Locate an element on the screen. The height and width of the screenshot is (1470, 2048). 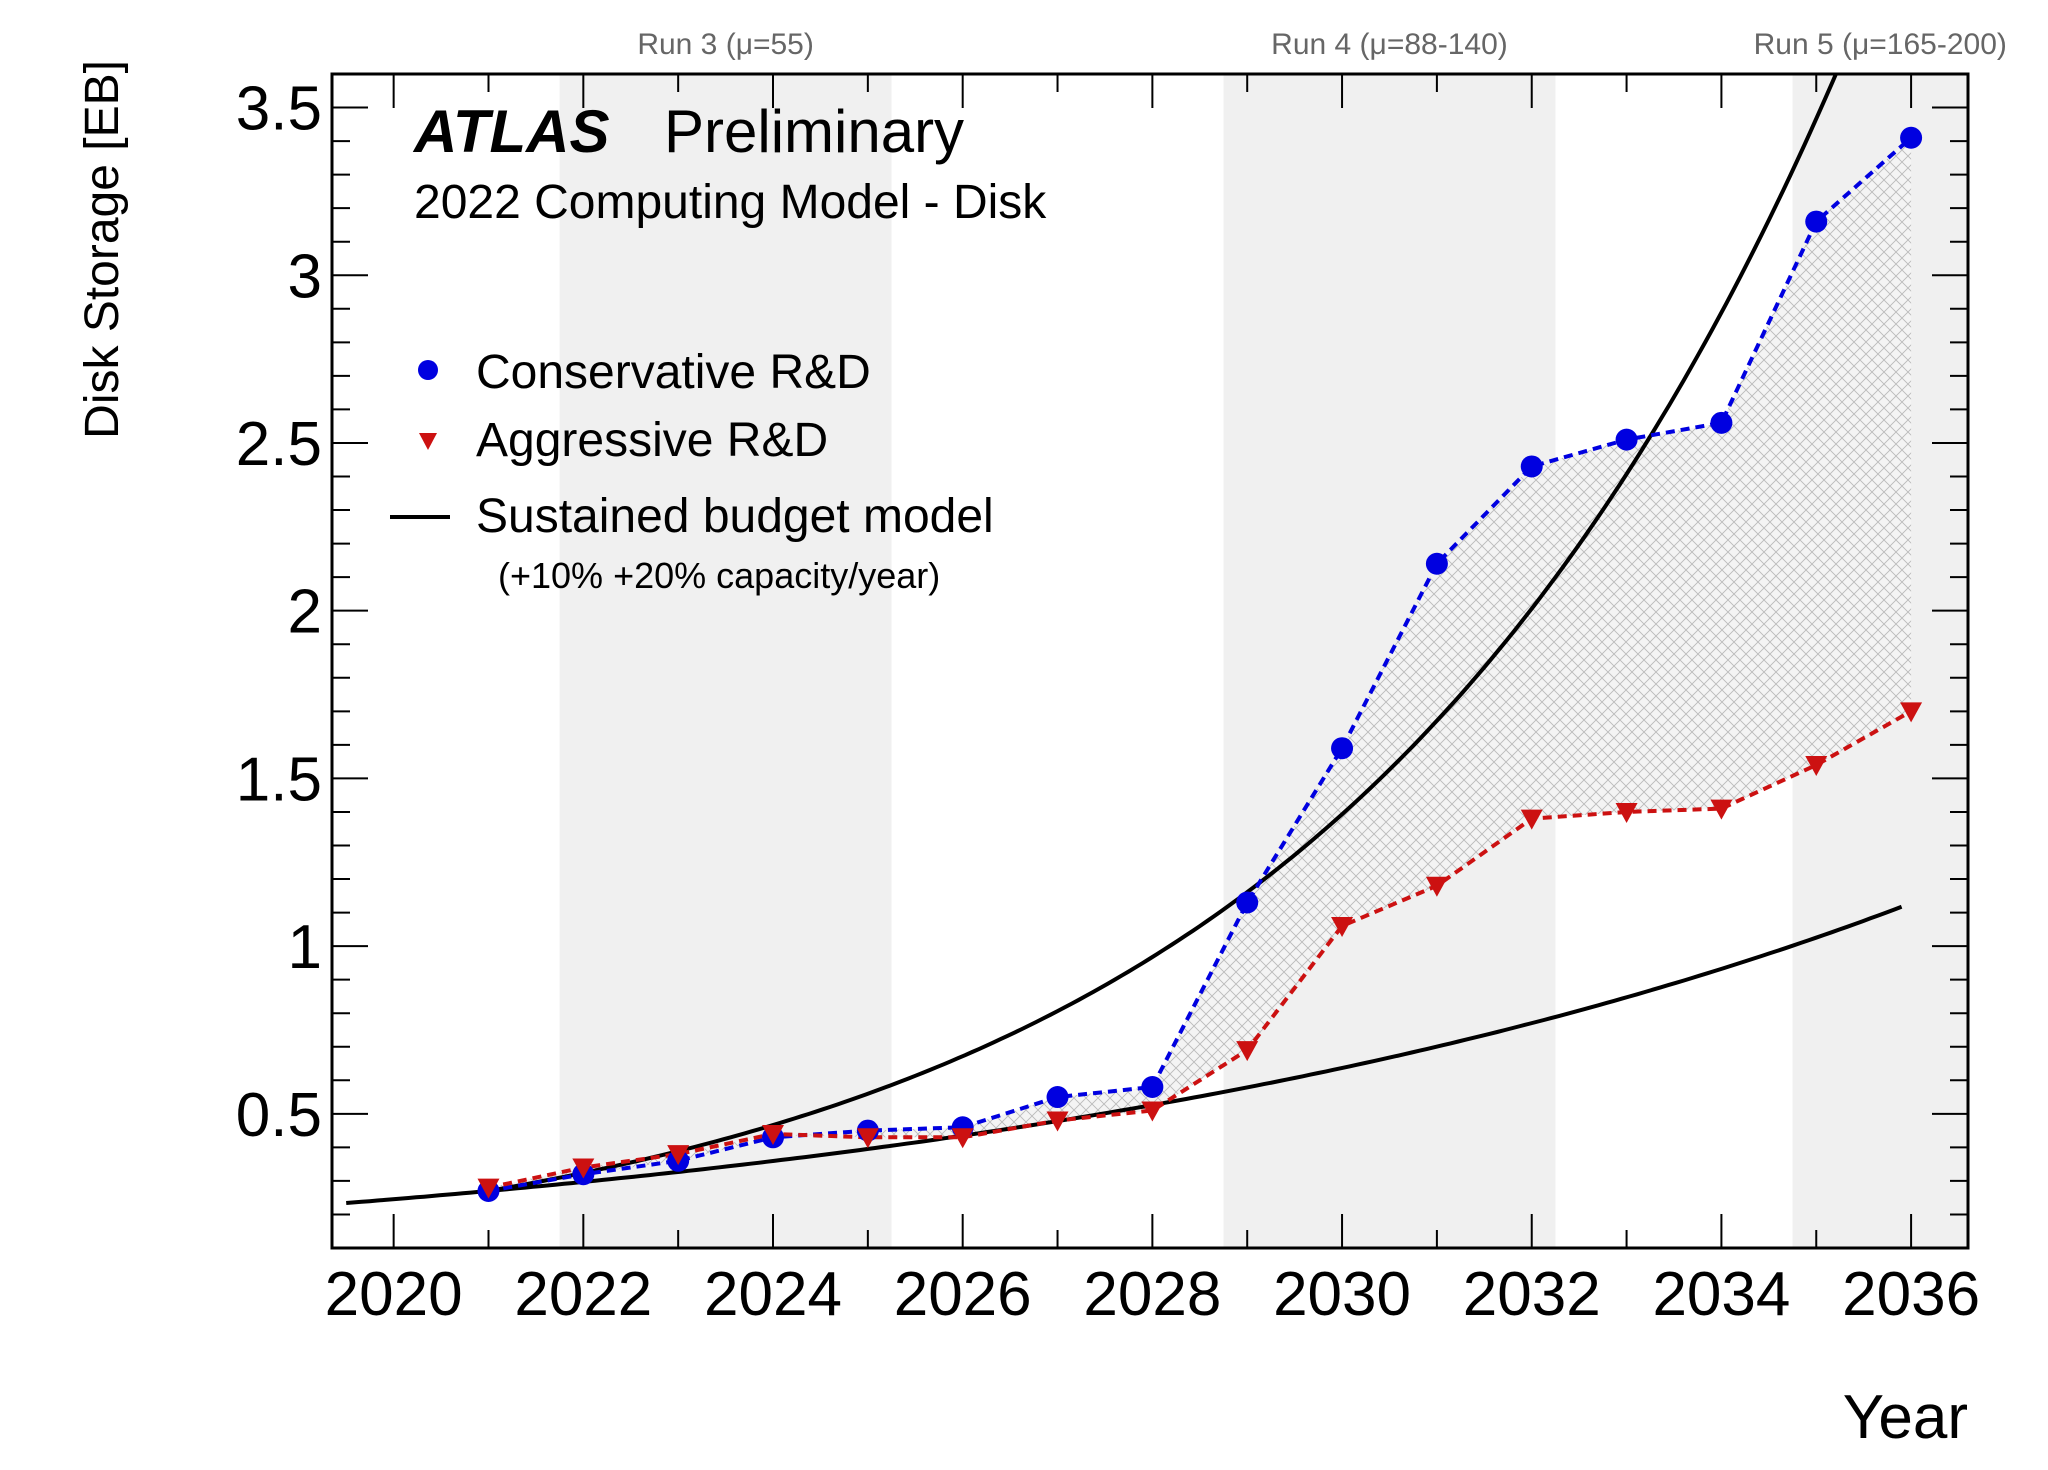
x-tick-label: 2034 is located at coordinates (1721, 1294).